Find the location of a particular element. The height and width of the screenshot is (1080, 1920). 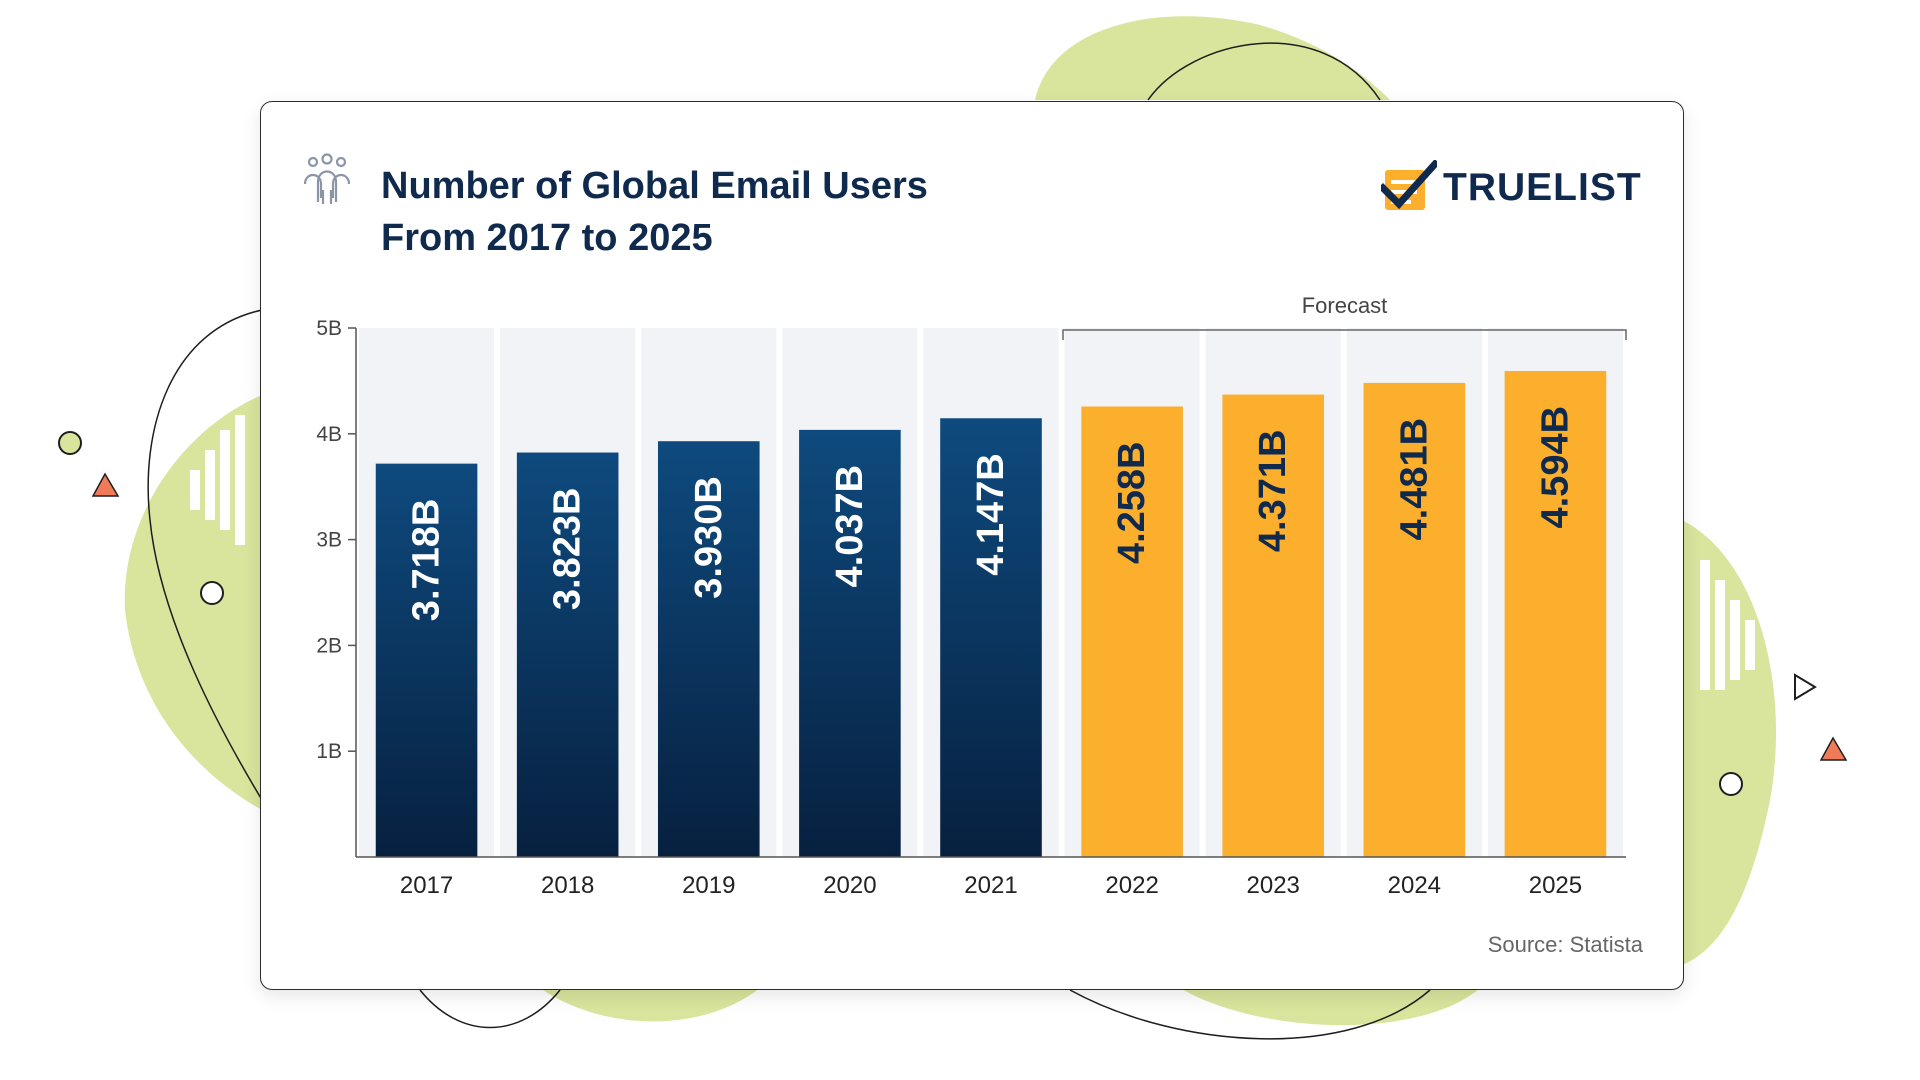

y-tick-label: 4B is located at coordinates (329, 434).